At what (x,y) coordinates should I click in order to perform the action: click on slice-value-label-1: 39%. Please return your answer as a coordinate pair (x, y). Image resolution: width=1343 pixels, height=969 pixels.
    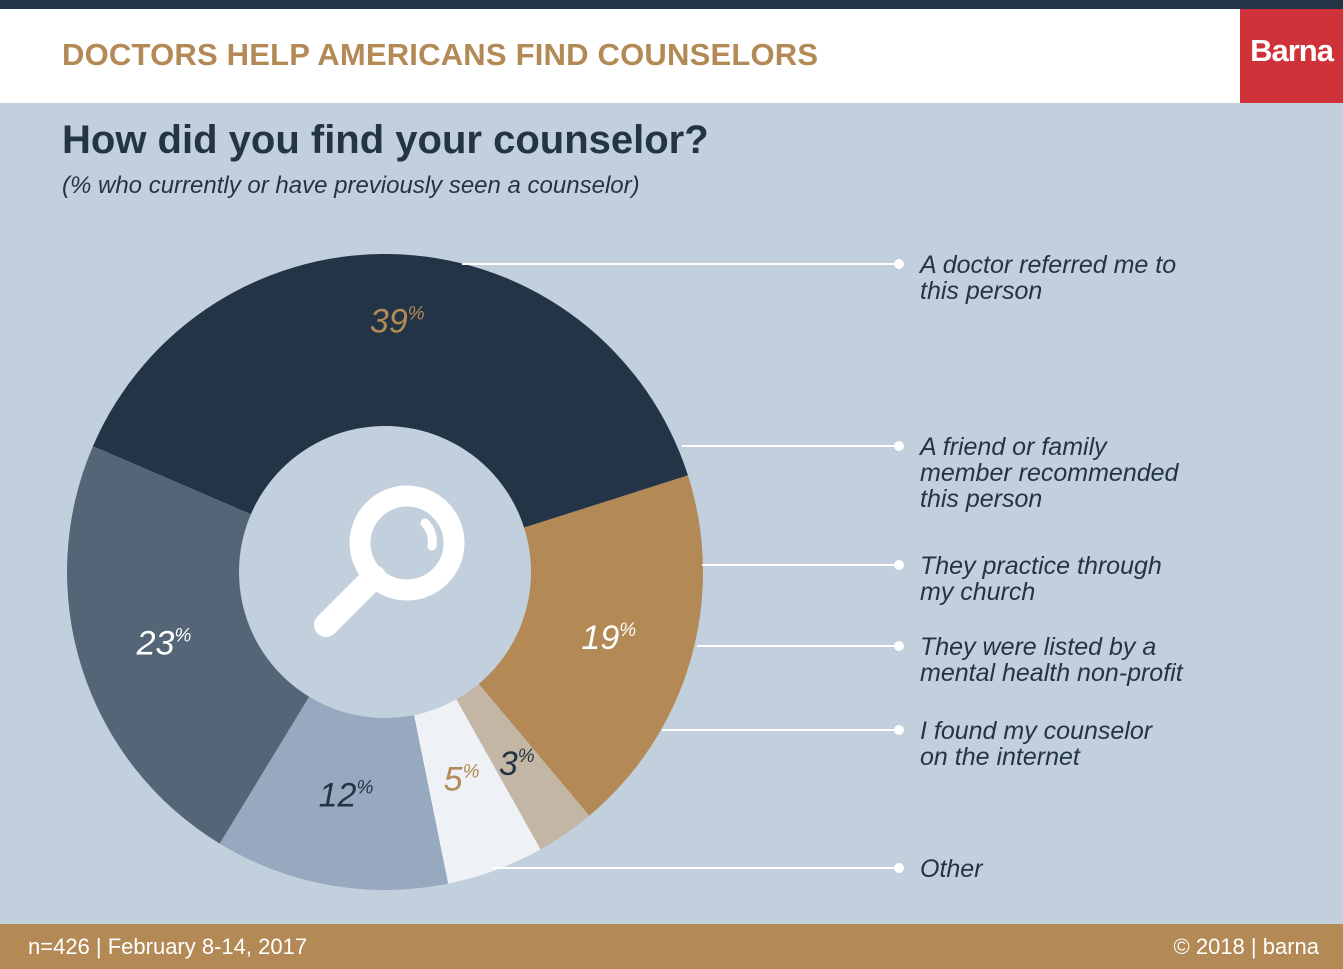
    Looking at the image, I should click on (397, 321).